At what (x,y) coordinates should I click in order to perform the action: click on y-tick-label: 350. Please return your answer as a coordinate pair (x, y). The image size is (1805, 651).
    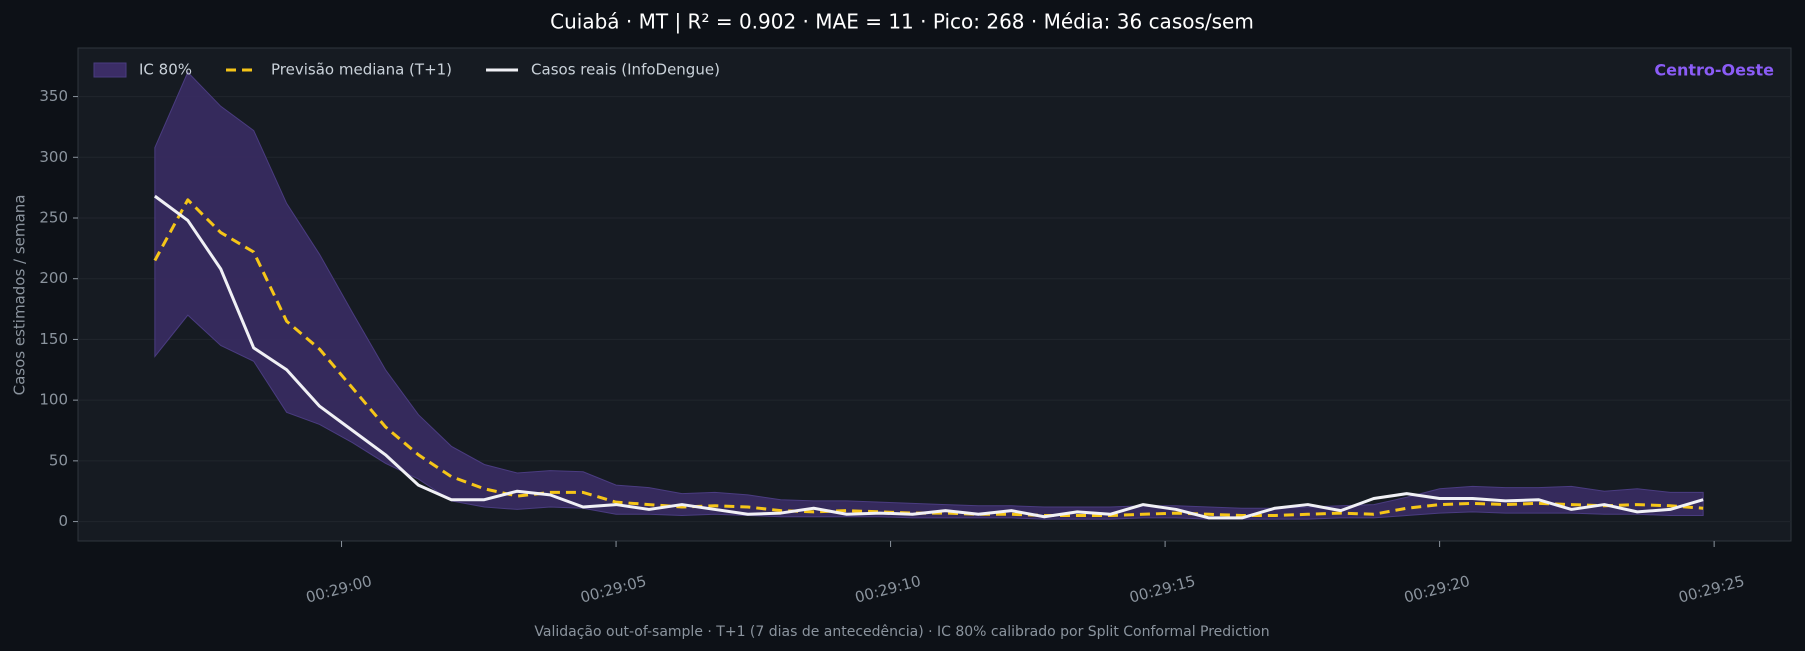
    Looking at the image, I should click on (53, 96).